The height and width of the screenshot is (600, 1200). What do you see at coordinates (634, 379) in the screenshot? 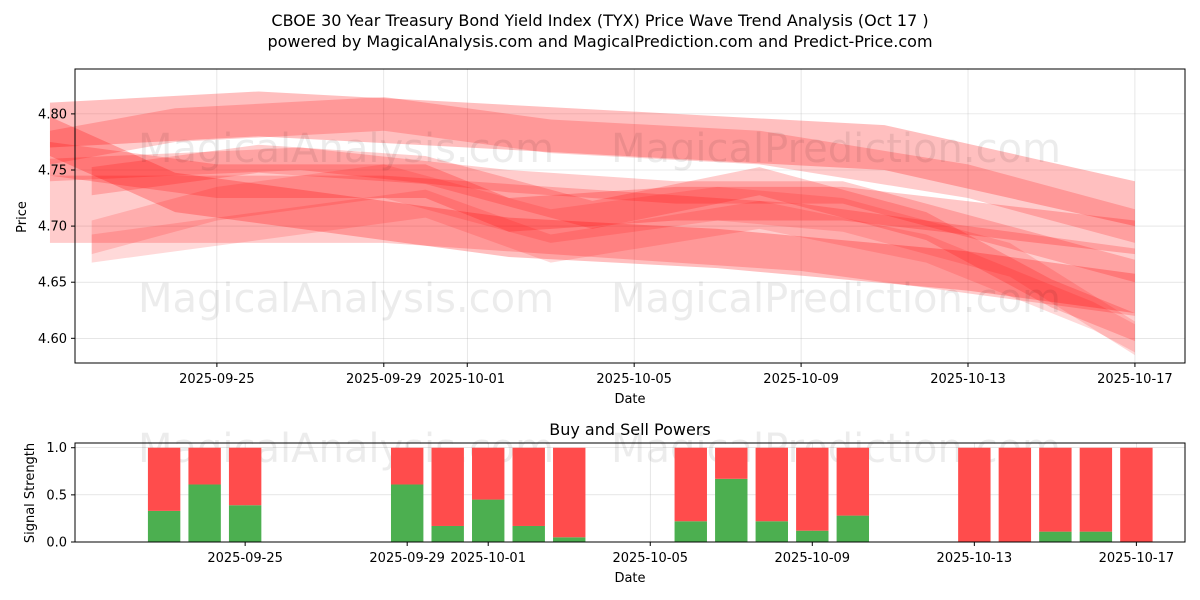
I see `price-x-tick-label: 2025-10-05` at bounding box center [634, 379].